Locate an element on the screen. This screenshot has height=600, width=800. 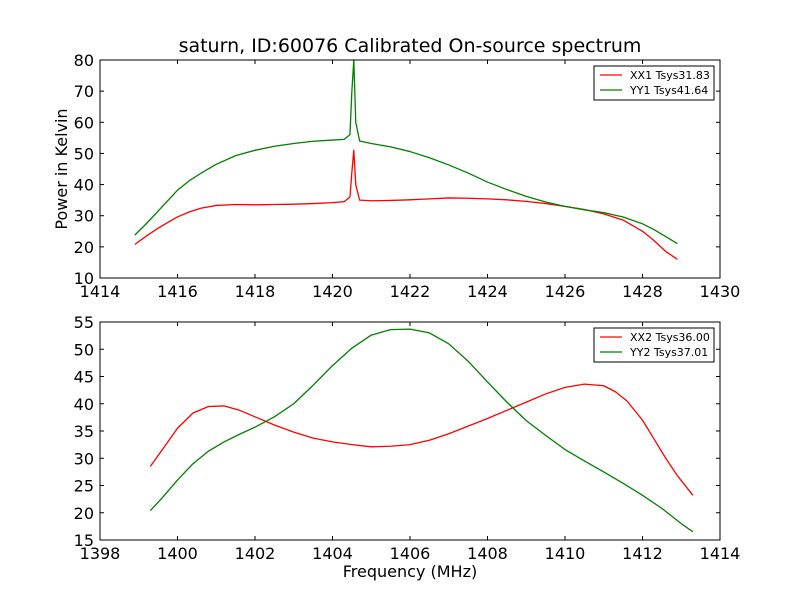
y-tick-label: 10 is located at coordinates (84, 278).